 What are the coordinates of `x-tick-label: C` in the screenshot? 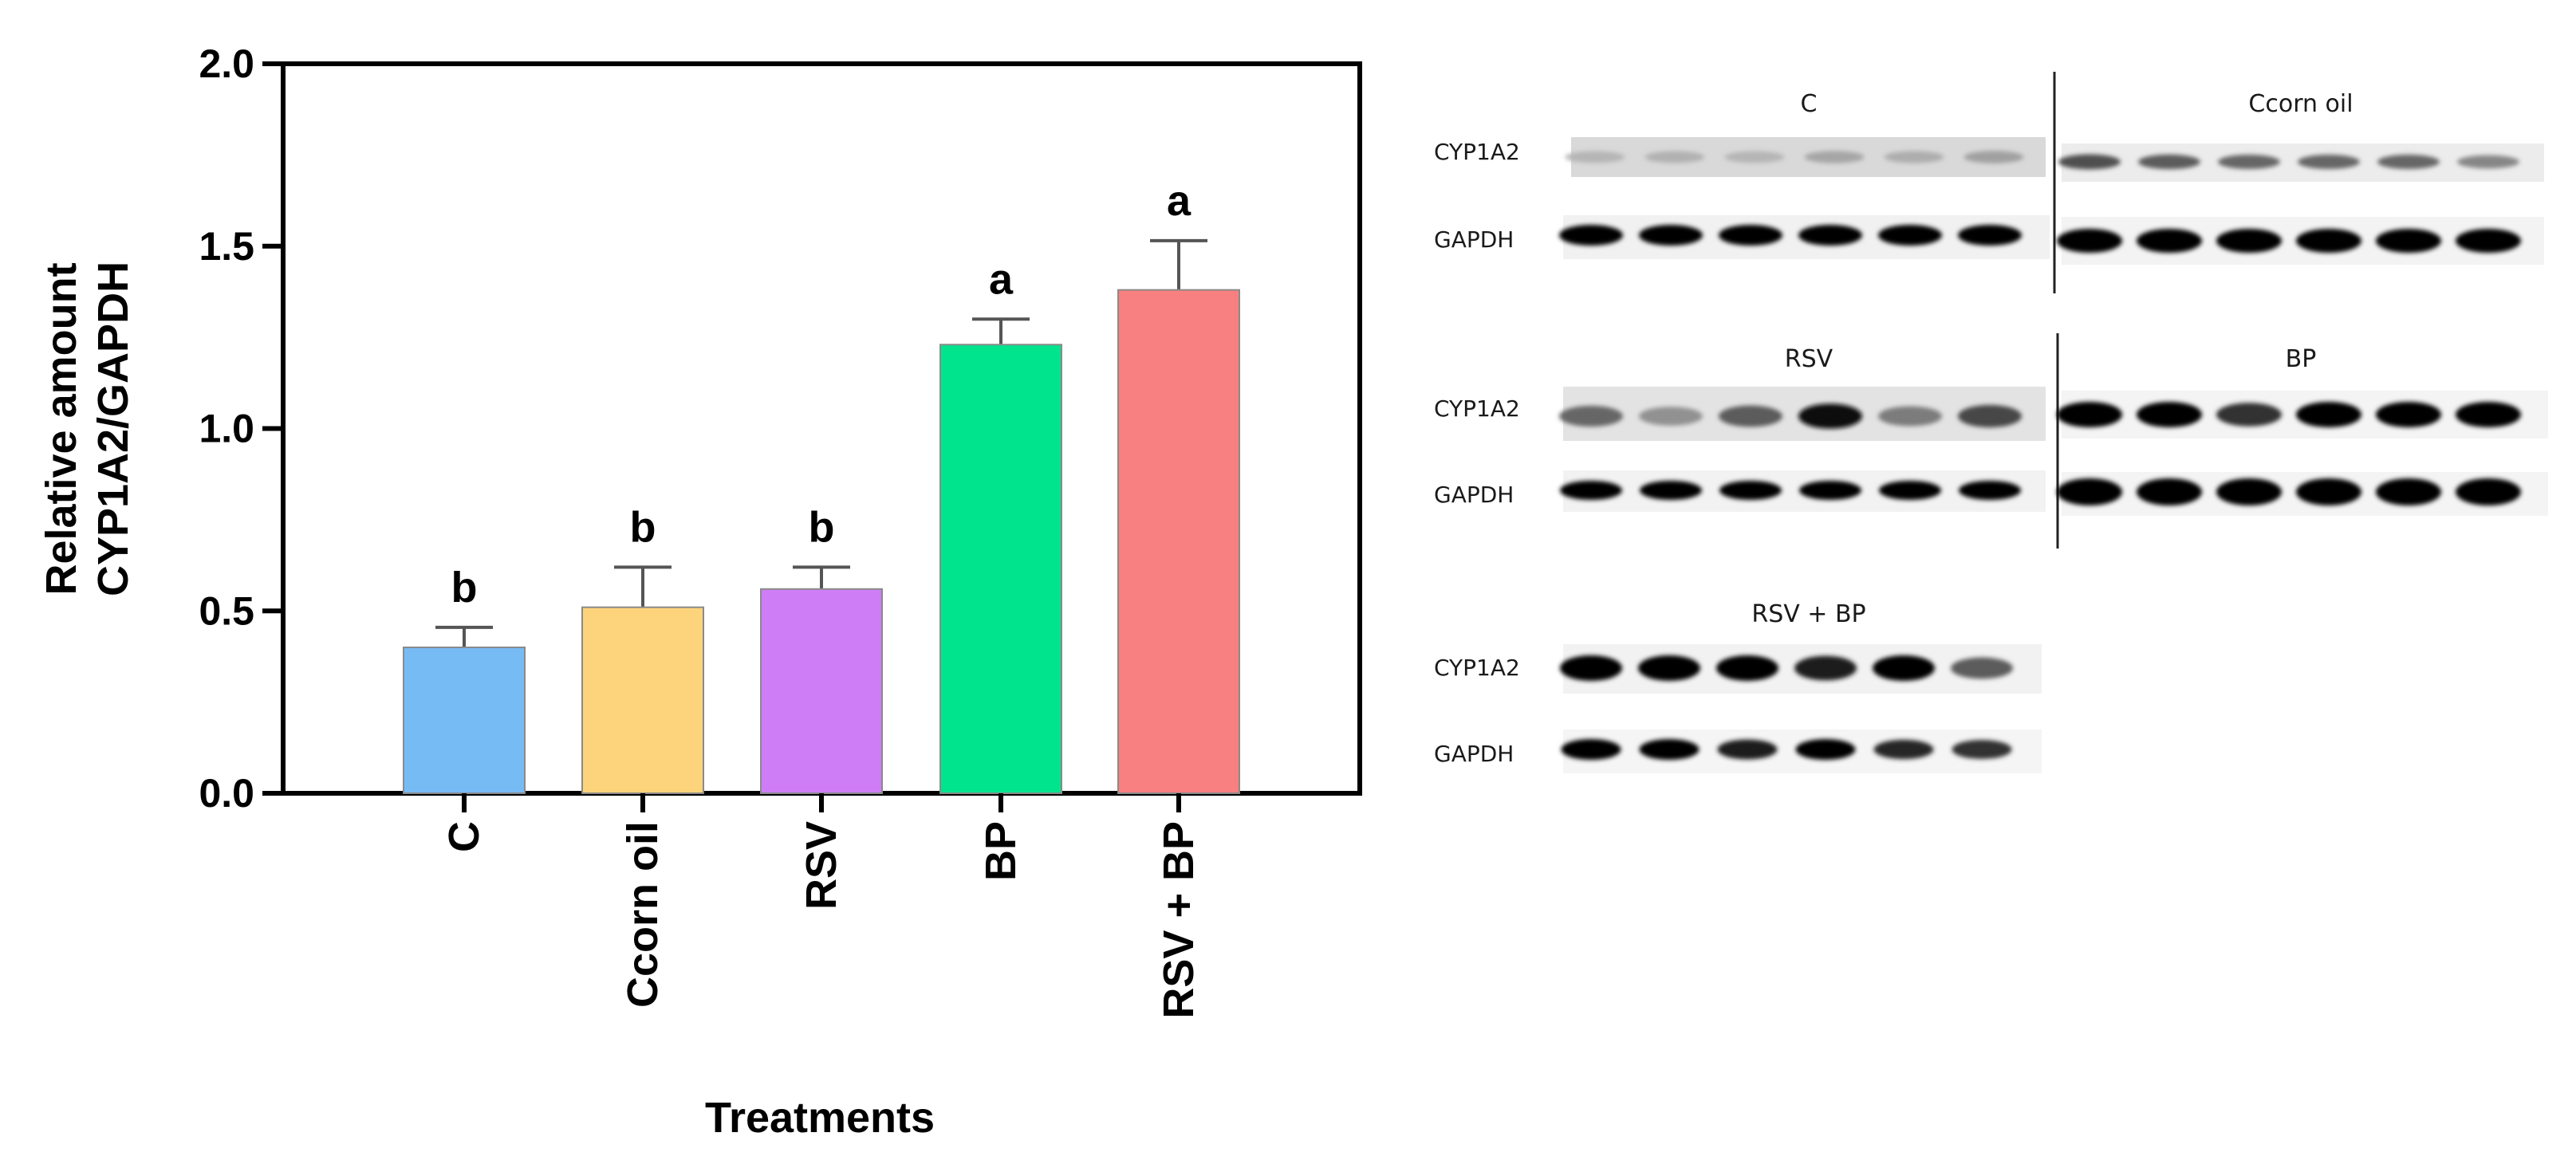 It's located at (464, 837).